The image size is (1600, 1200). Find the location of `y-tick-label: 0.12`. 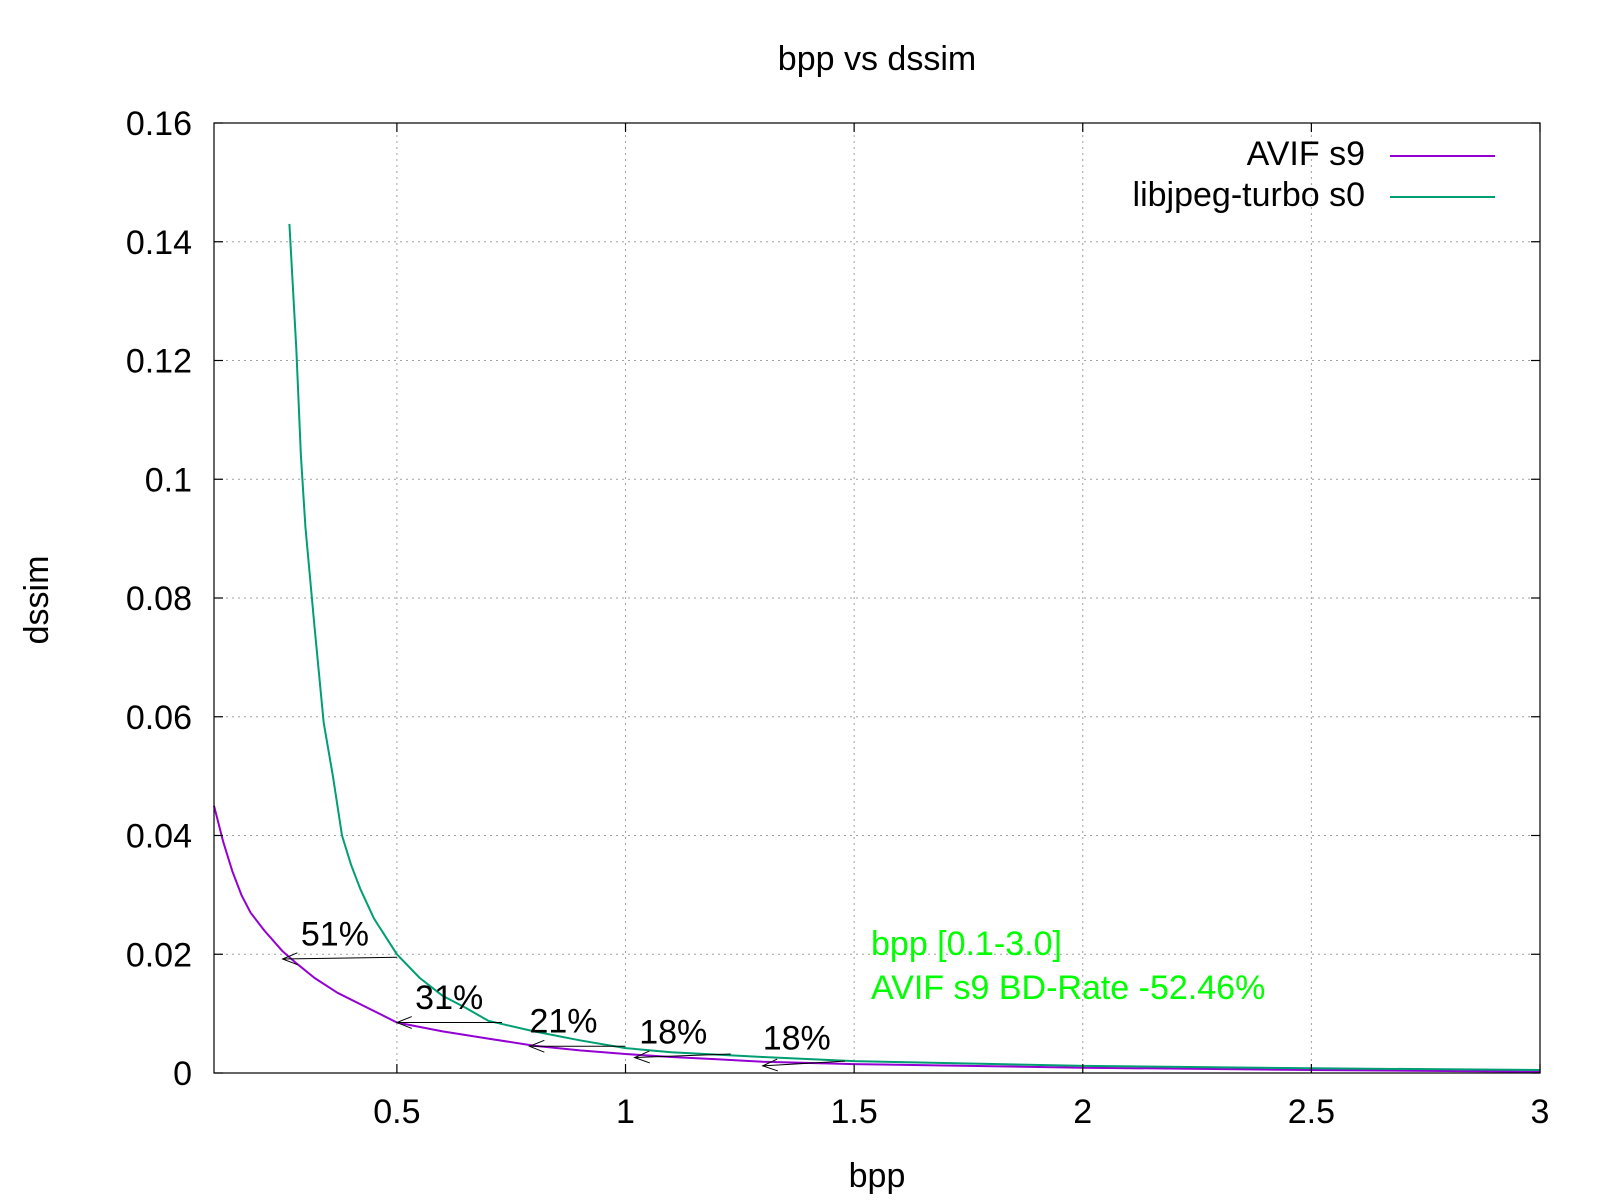

y-tick-label: 0.12 is located at coordinates (159, 362).